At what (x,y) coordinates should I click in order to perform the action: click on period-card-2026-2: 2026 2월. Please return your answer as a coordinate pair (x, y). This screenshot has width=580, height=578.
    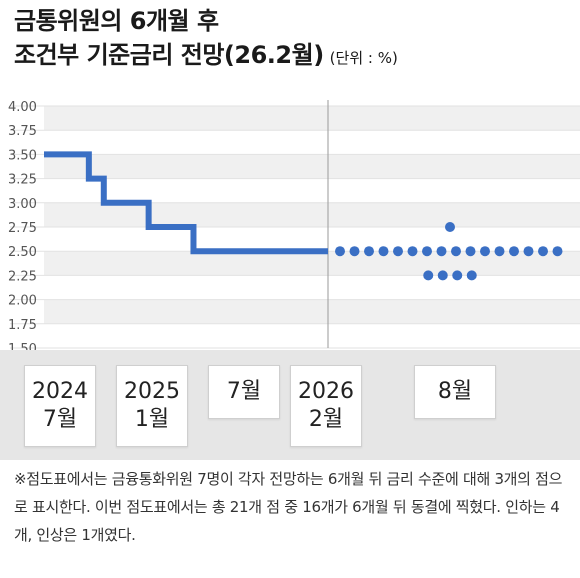
    Looking at the image, I should click on (326, 406).